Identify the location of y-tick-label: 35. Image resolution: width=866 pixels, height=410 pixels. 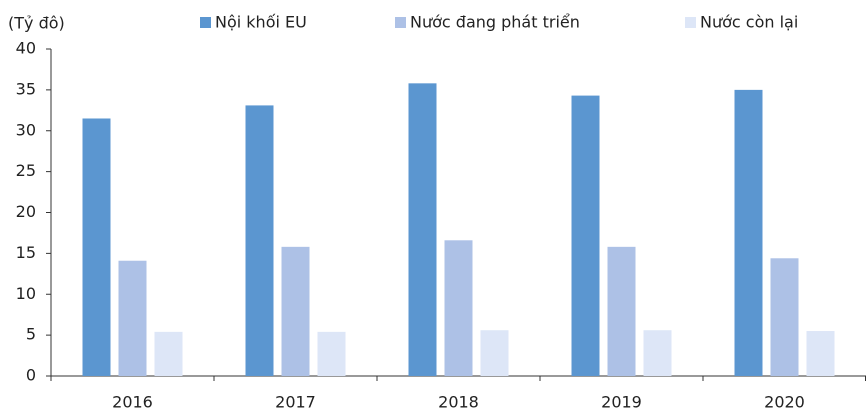
(26, 88).